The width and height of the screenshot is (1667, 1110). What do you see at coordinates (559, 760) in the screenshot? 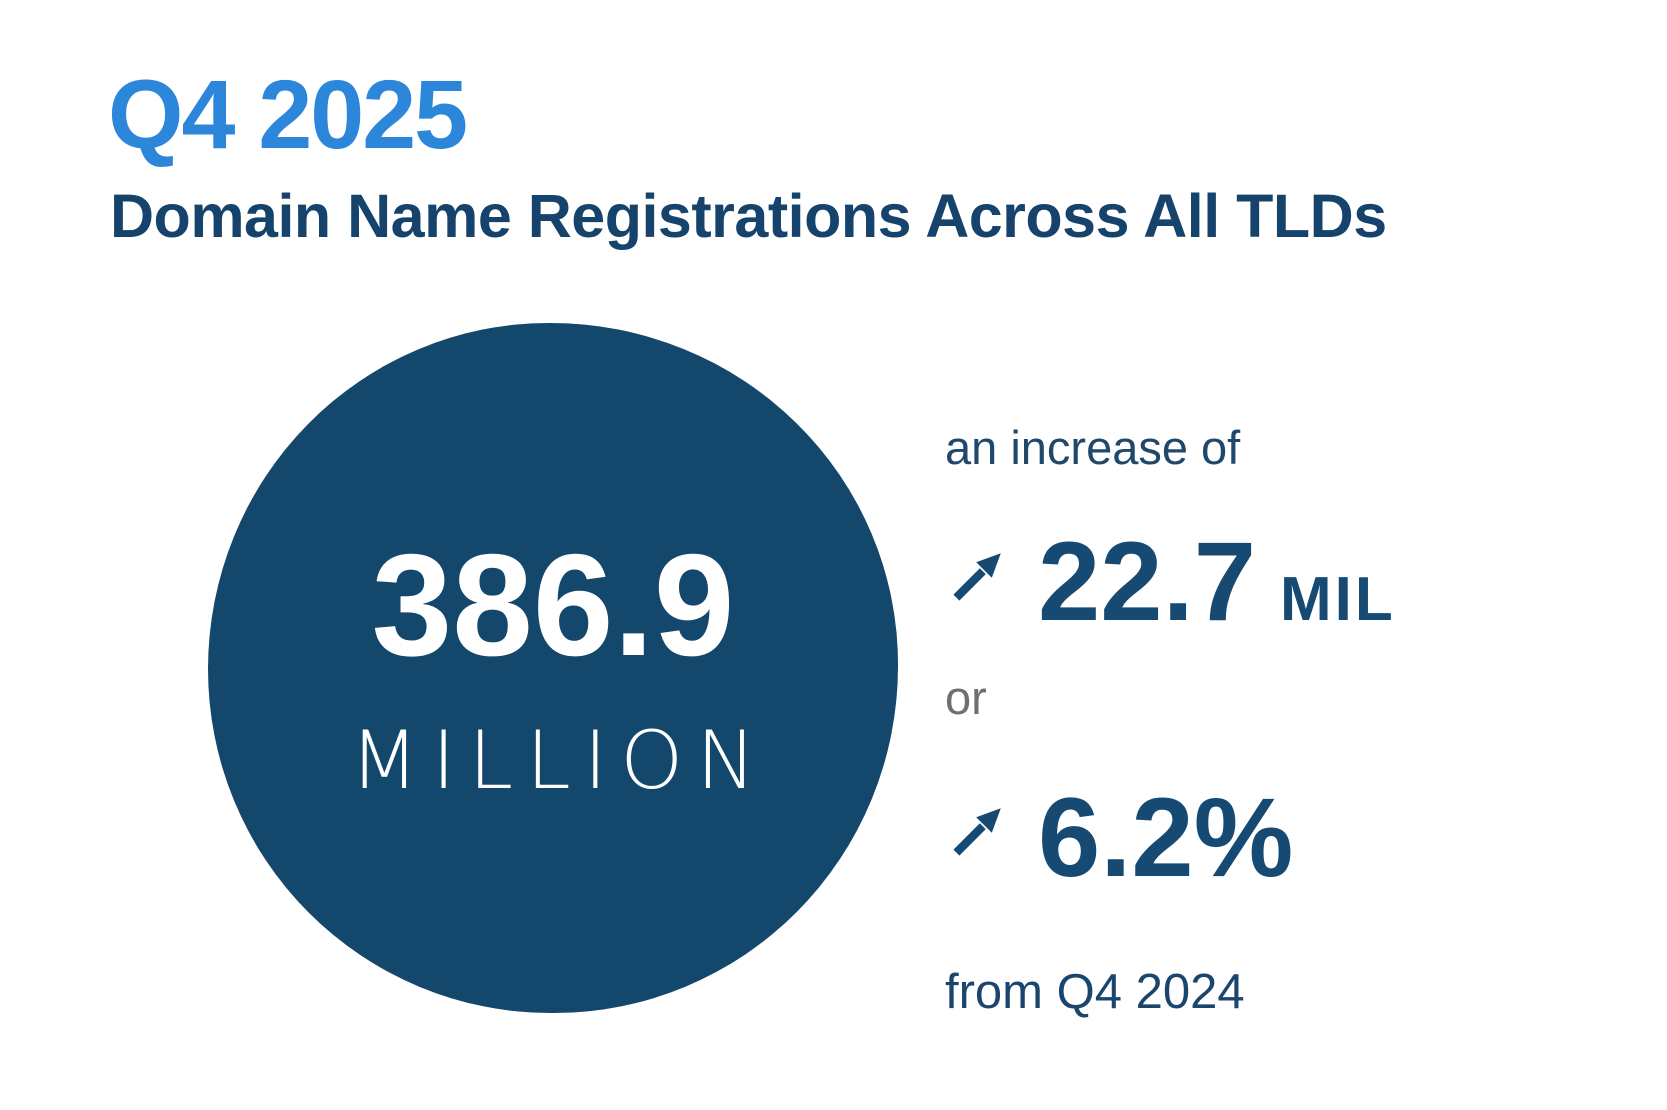
I see `total-registrations-unit: MILLION` at bounding box center [559, 760].